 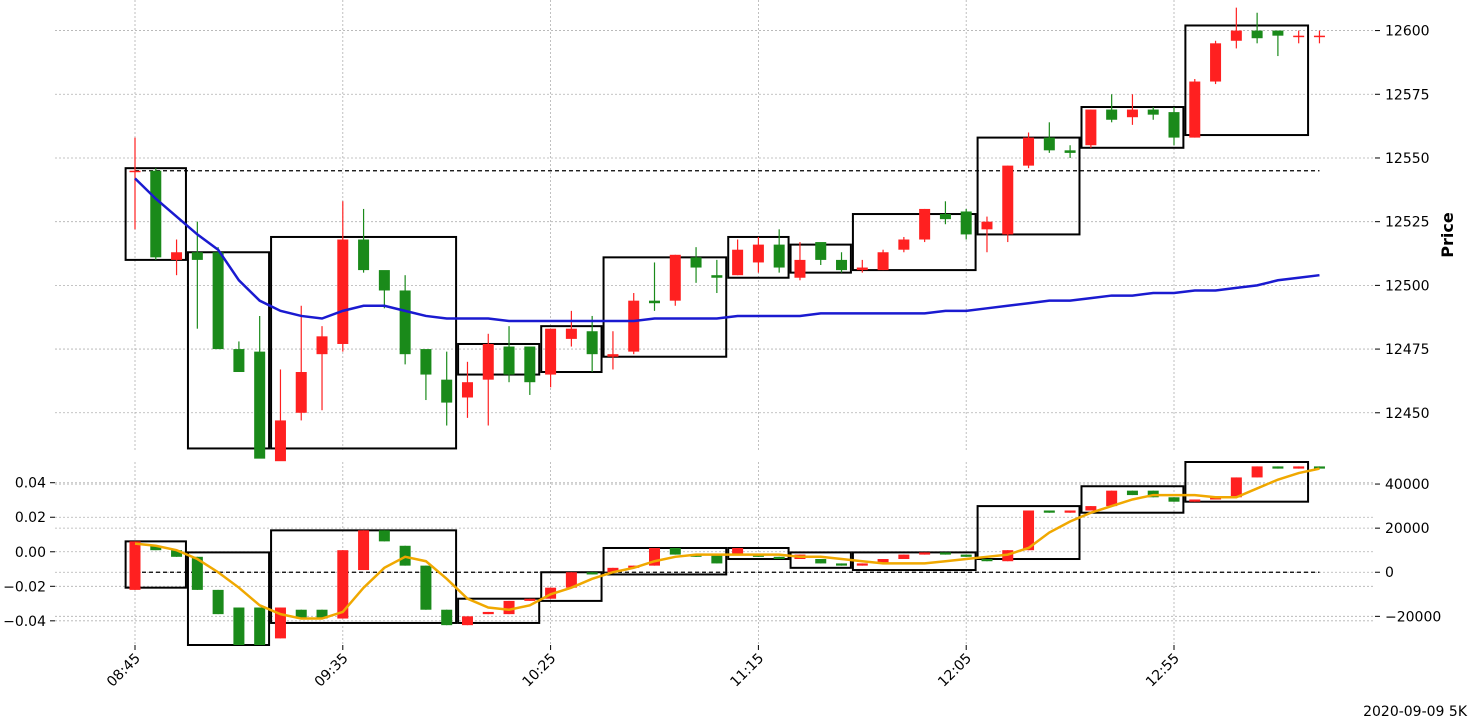 I want to click on x-tick-label: 09:35, so click(x=332, y=671).